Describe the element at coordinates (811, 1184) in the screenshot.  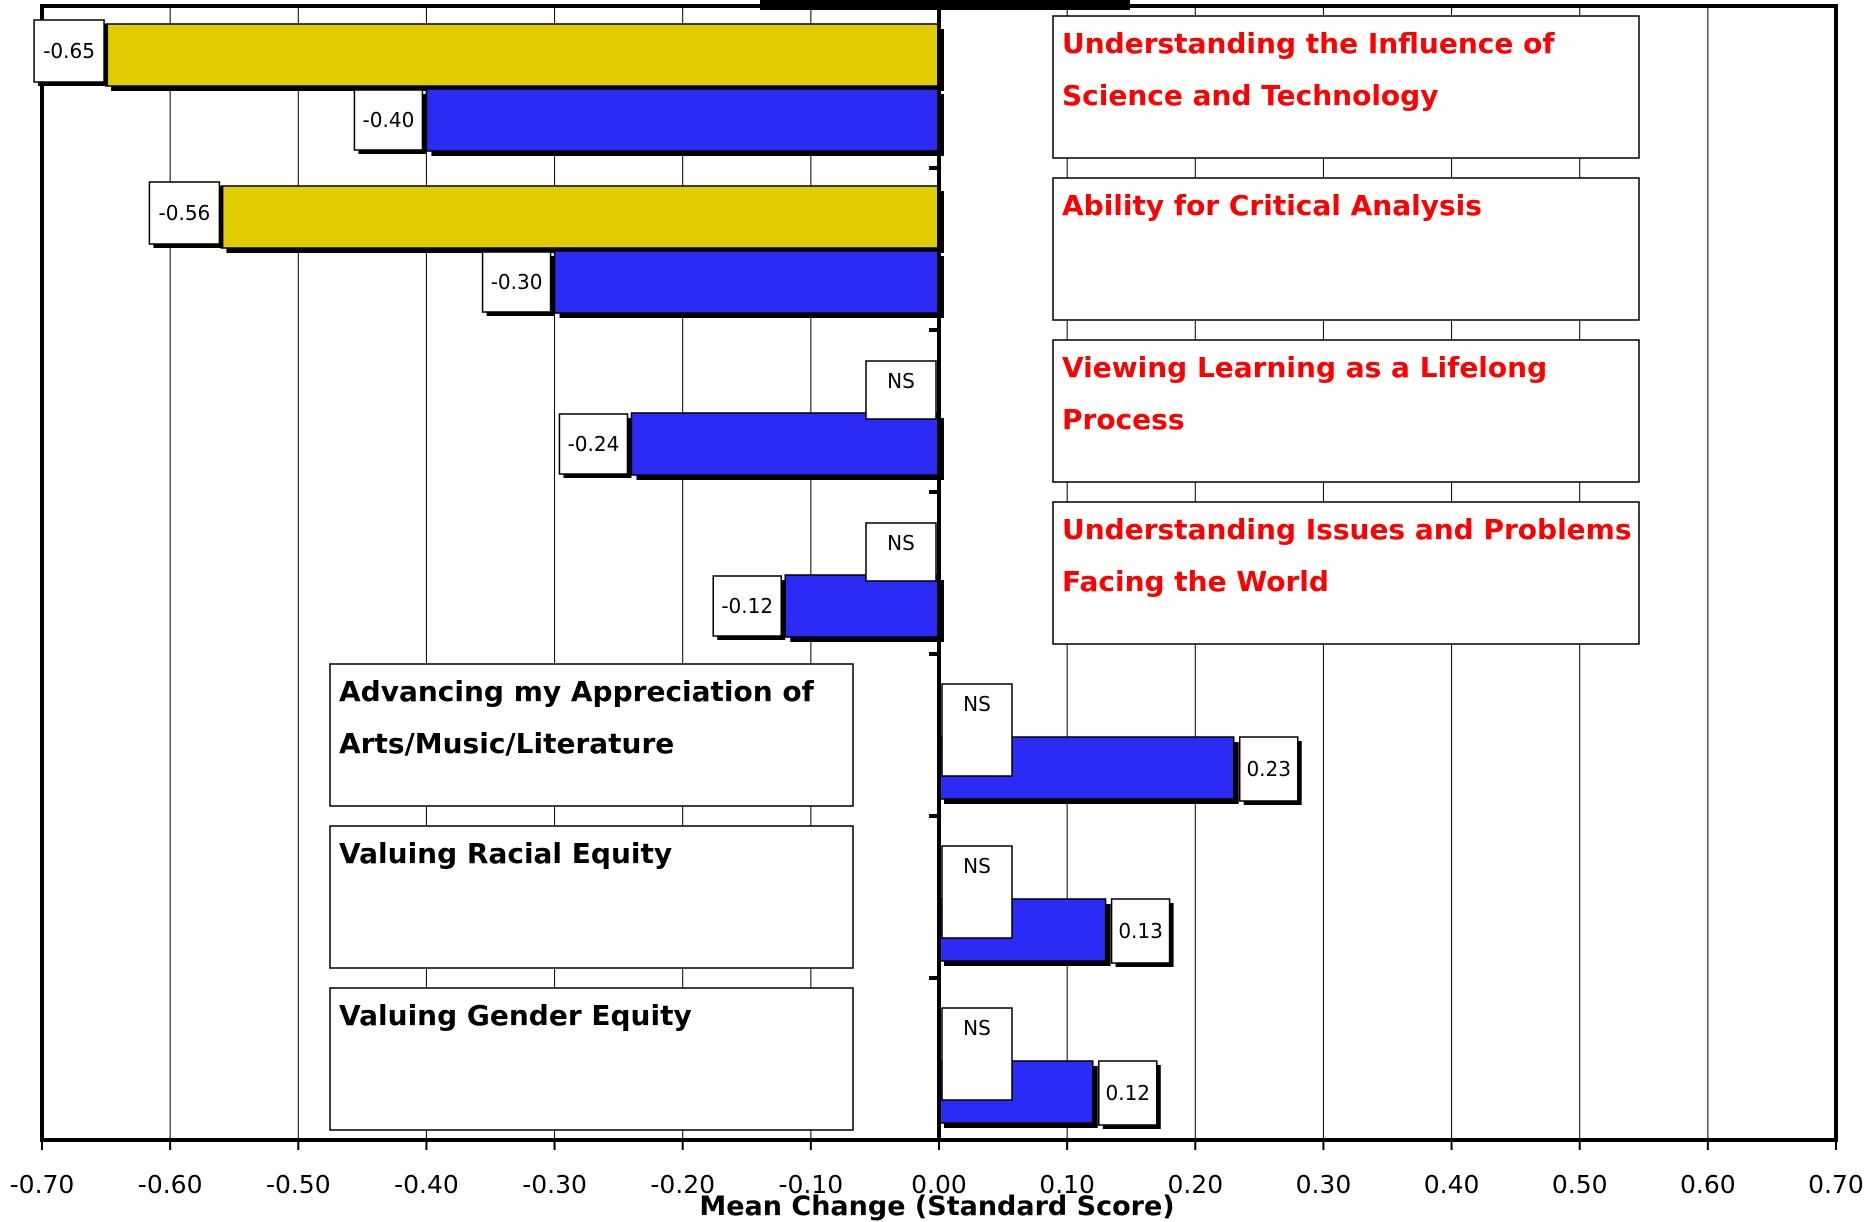
I see `x-tick-label: -0.10` at that location.